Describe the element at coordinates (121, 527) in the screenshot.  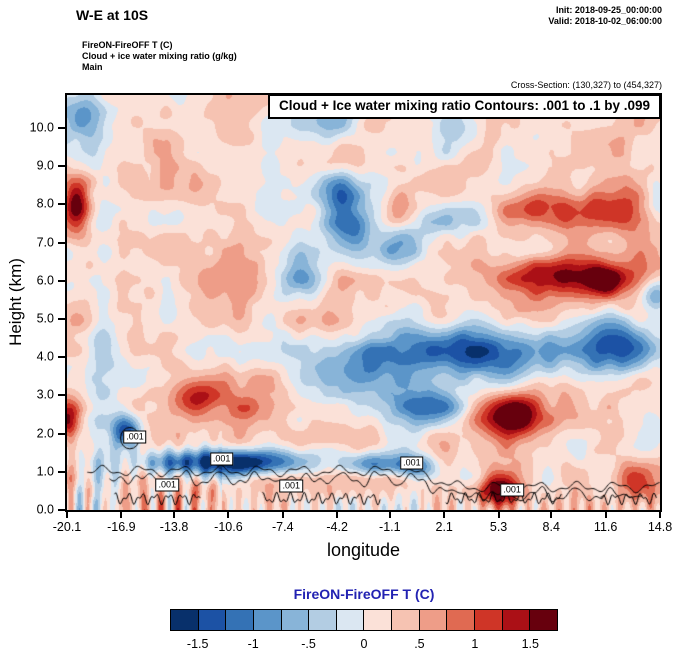
I see `x-tick-label: -16.9` at that location.